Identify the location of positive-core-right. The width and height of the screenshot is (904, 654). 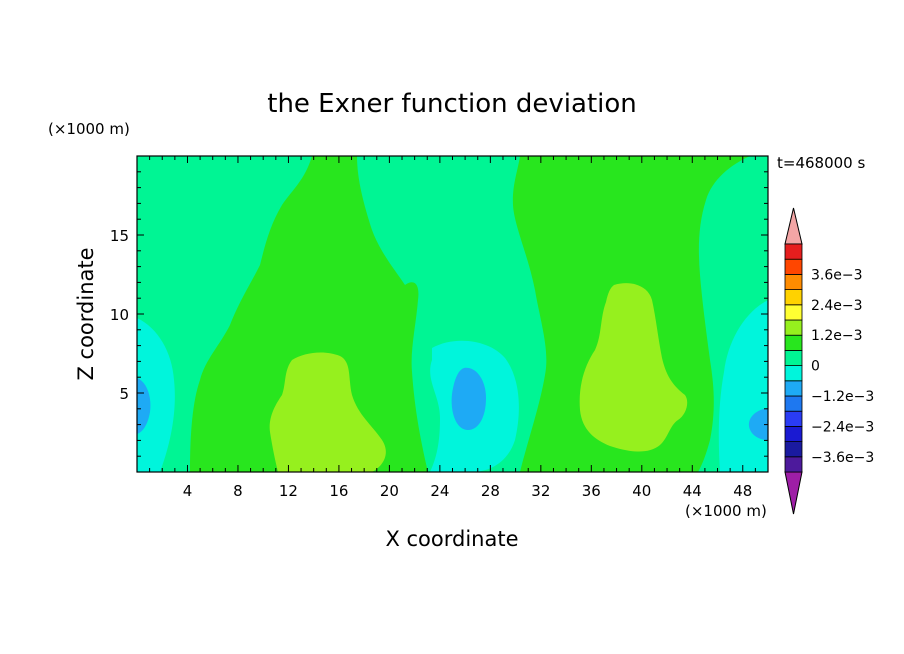
(633, 367).